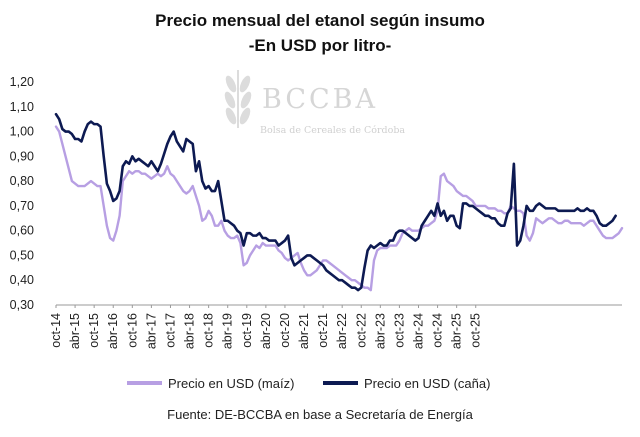 Image resolution: width=640 pixels, height=437 pixels. Describe the element at coordinates (399, 330) in the screenshot. I see `x-tick-label: oct-23` at that location.